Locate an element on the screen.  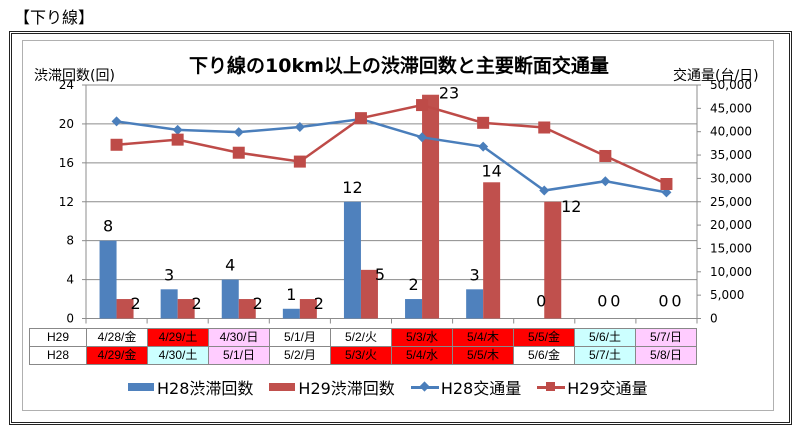
bar-value-label: 4 is located at coordinates (230, 265).